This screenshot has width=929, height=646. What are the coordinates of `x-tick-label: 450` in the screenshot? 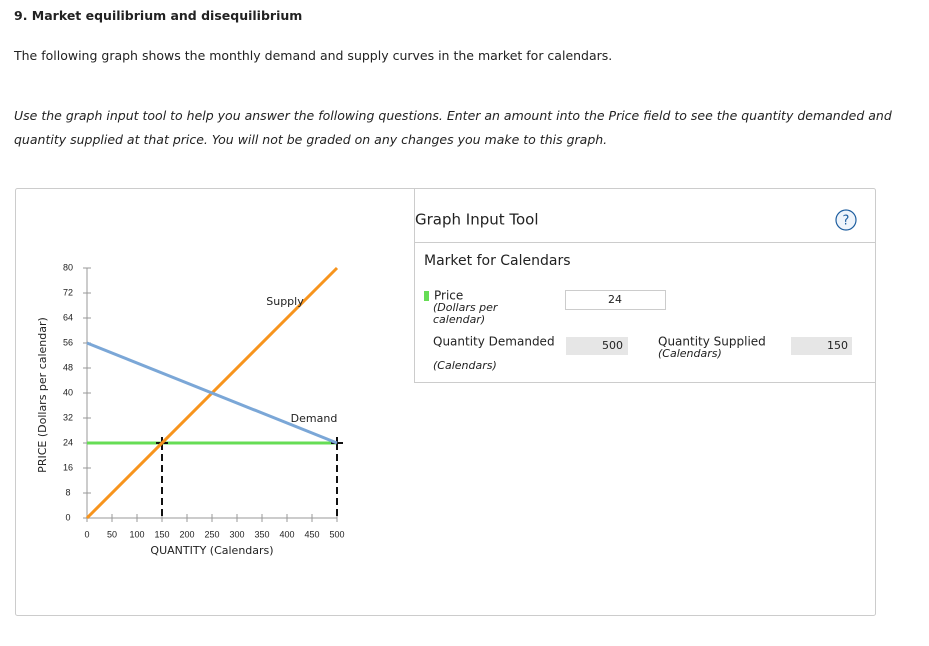 It's located at (311, 534).